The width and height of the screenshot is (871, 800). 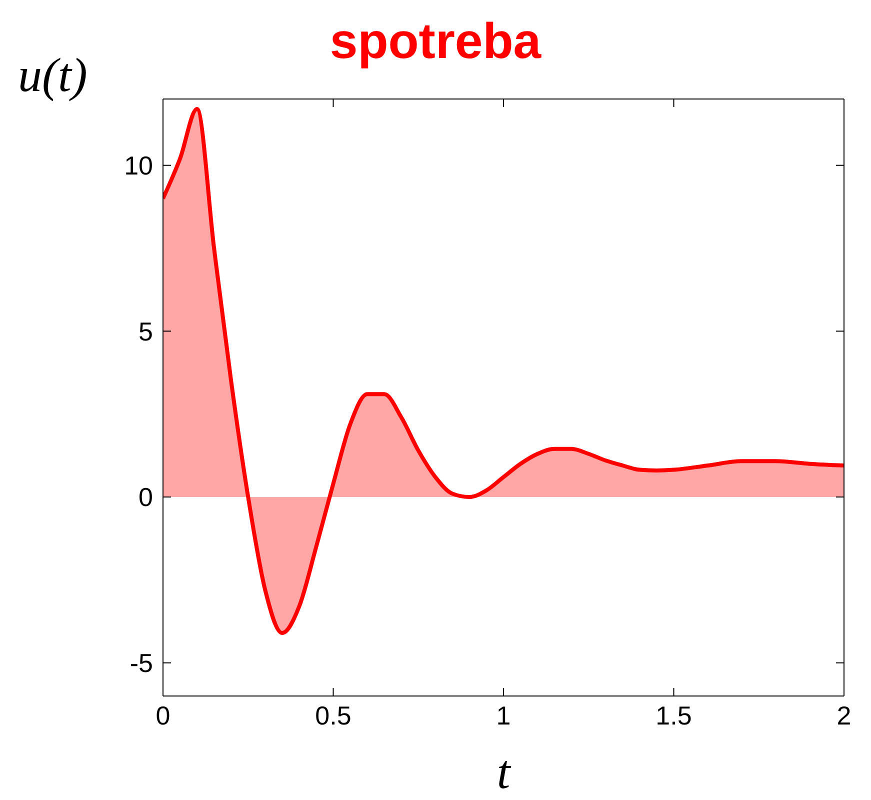 What do you see at coordinates (333, 715) in the screenshot?
I see `x-tick-label: 0.5` at bounding box center [333, 715].